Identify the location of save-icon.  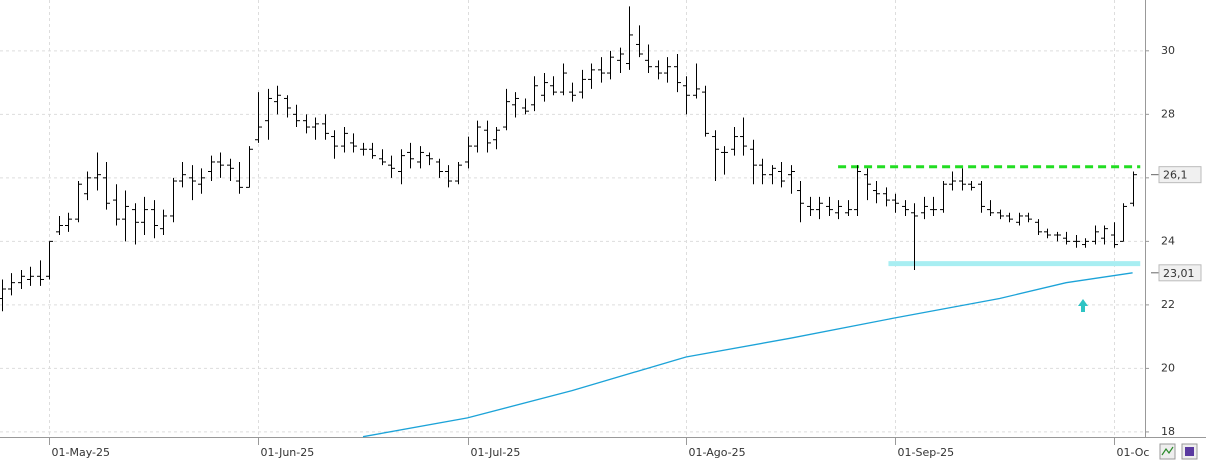
(1189, 451).